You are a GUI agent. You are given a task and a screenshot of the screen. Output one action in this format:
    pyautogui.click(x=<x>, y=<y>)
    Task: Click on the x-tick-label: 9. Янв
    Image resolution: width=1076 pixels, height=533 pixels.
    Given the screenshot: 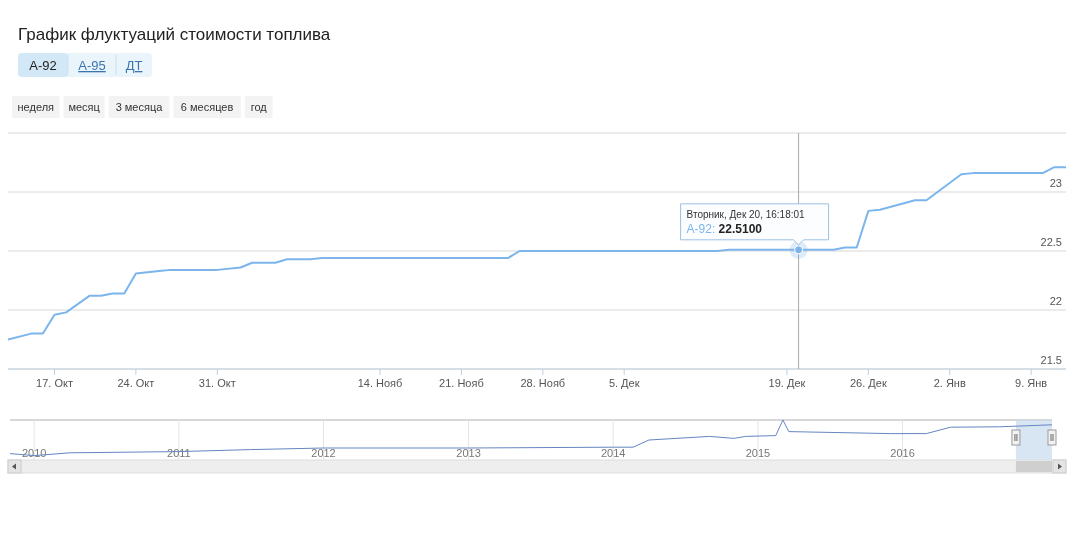 What is the action you would take?
    pyautogui.click(x=1031, y=383)
    